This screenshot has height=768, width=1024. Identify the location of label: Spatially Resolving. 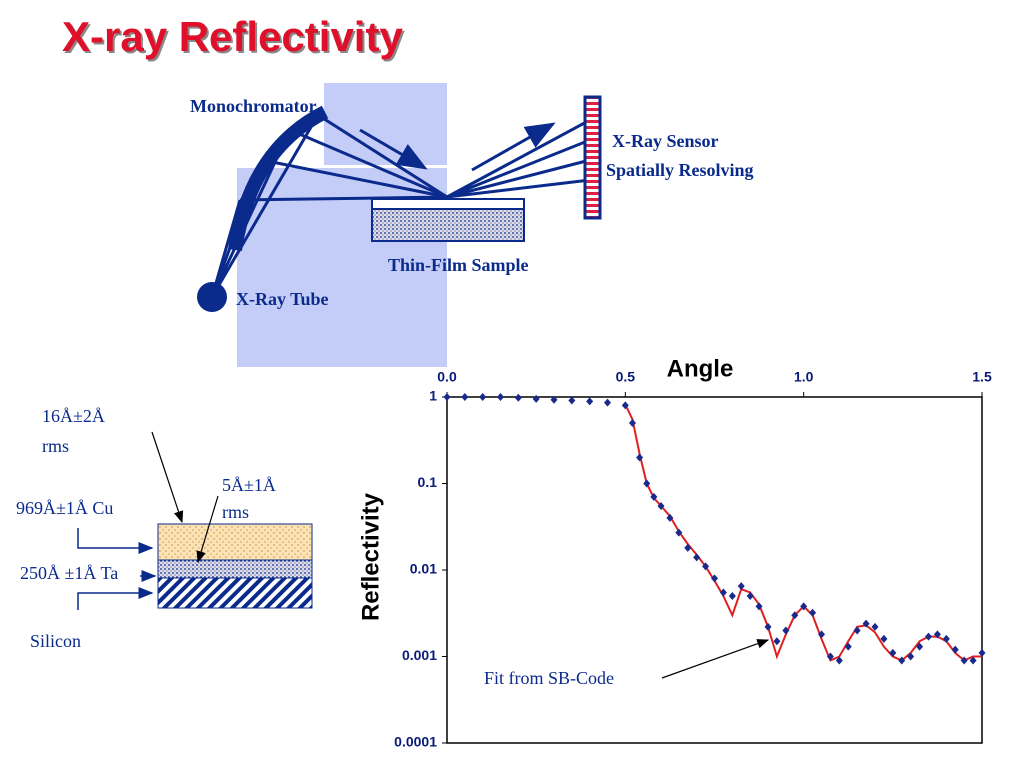
(680, 170).